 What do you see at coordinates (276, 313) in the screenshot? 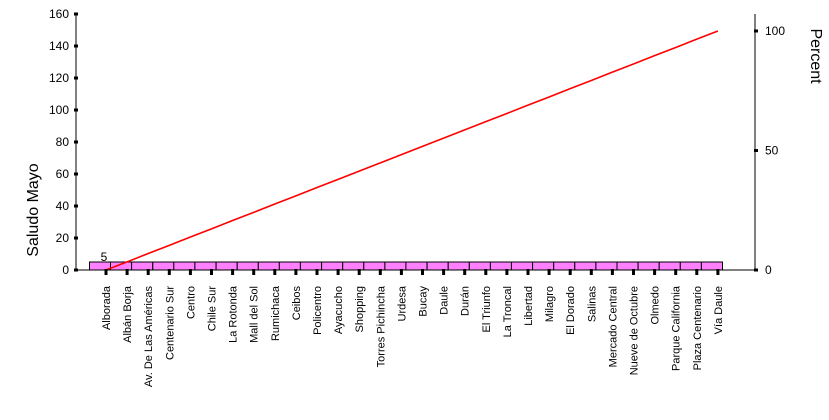
I see `x-tick-label: Rumichaca` at bounding box center [276, 313].